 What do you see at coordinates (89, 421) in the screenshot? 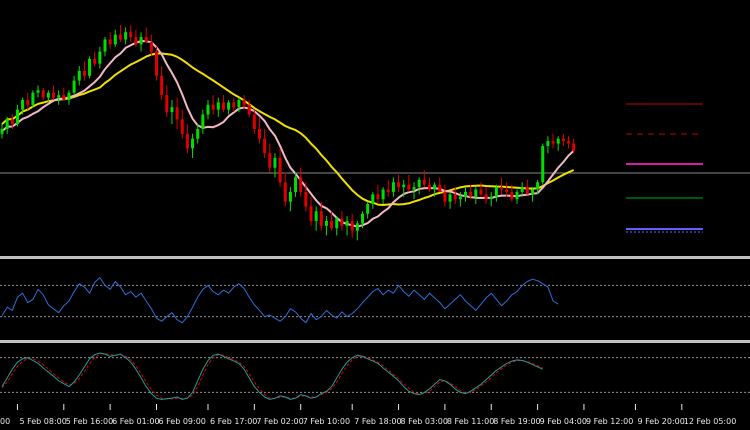
I see `time-tick-label: 5 Feb 16:00` at bounding box center [89, 421].